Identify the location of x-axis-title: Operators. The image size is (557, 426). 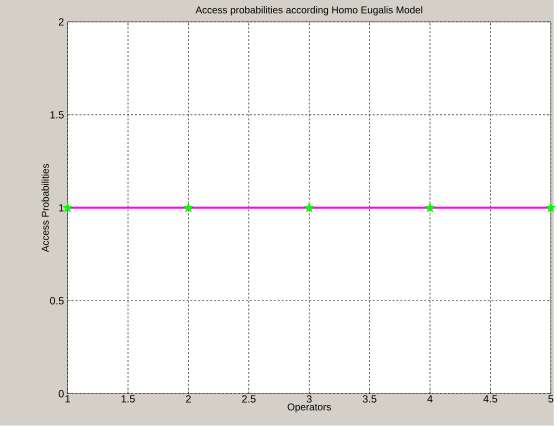
(309, 408).